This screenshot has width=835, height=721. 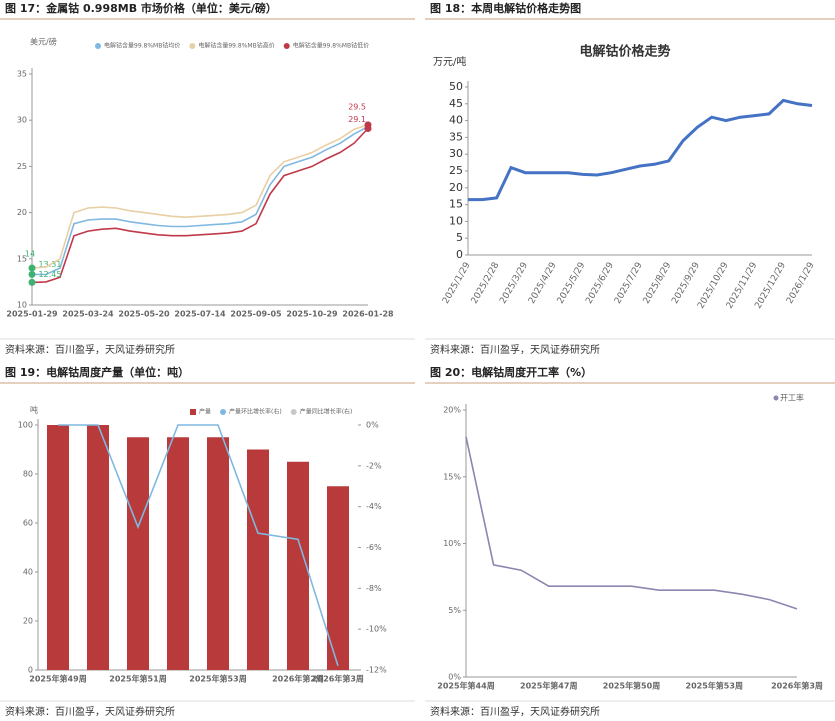 What do you see at coordinates (376, 670) in the screenshot?
I see `y2-tick-label: -12%` at bounding box center [376, 670].